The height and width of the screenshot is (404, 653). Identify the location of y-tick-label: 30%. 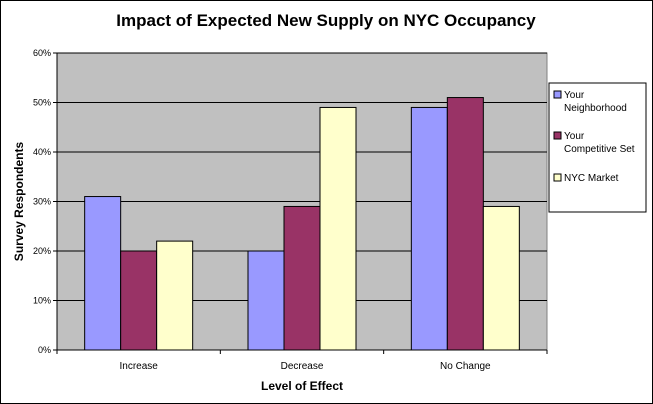
(42, 202).